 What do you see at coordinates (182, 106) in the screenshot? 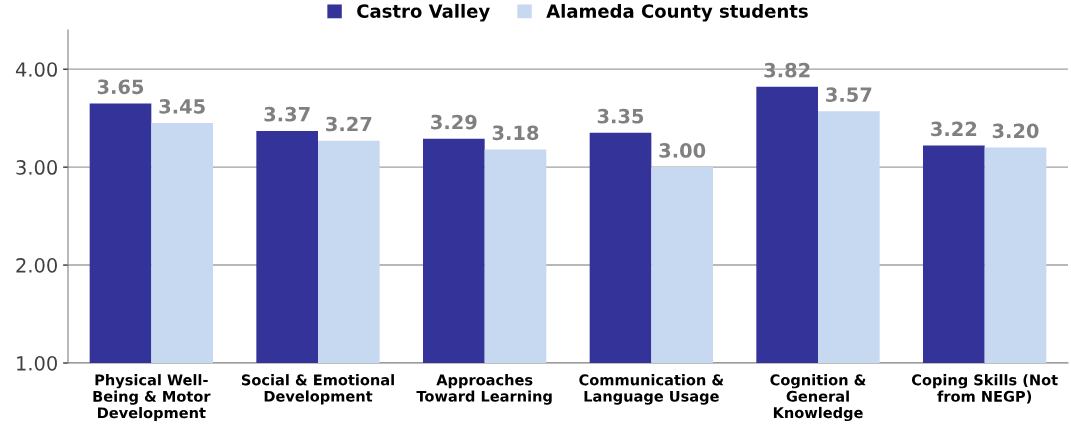
I see `data-label: 3.45` at bounding box center [182, 106].